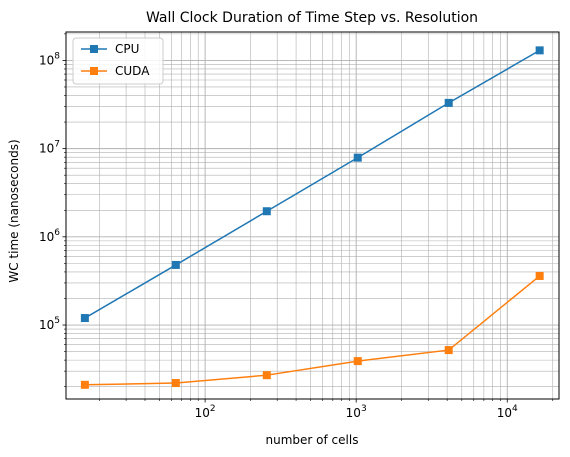 This screenshot has width=570, height=457. Describe the element at coordinates (14, 210) in the screenshot. I see `y-axis-title: WC time (nanoseconds)` at that location.